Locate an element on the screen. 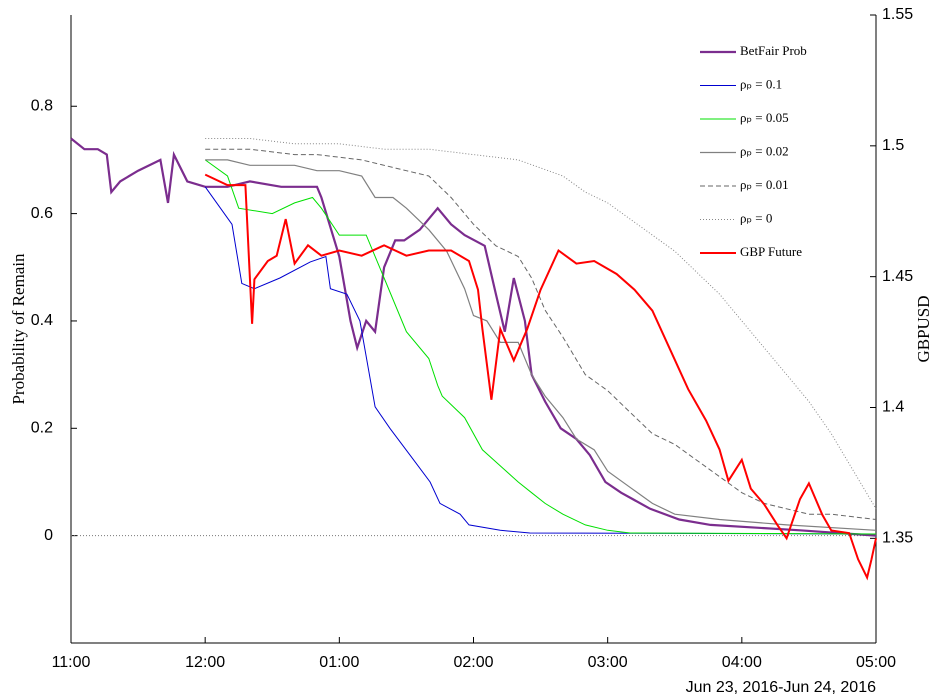  x-tick-label: 01:00 is located at coordinates (339, 662).